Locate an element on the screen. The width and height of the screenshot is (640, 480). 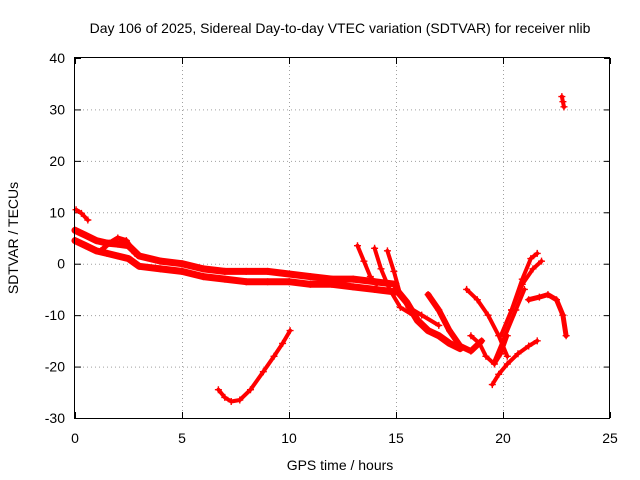
series-dip-18h is located at coordinates (455, 323).